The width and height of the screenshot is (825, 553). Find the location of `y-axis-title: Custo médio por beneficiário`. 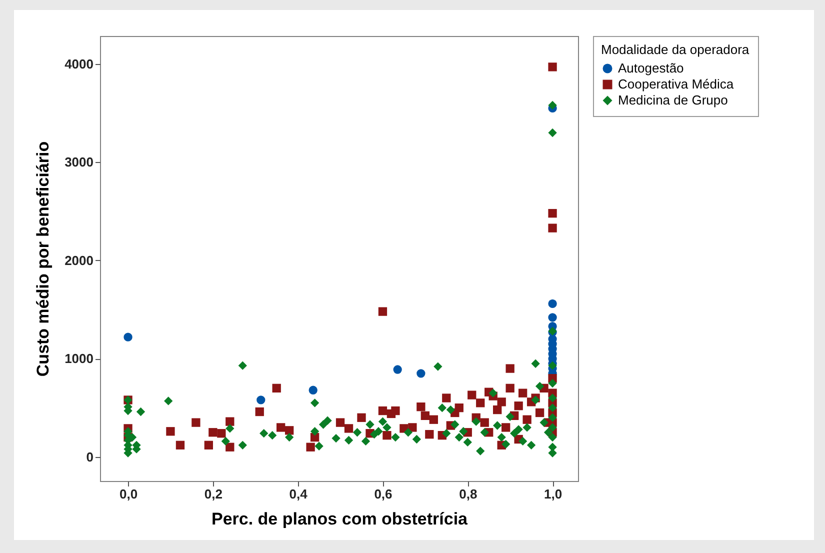

y-axis-title: Custo médio por beneficiário is located at coordinates (43, 259).